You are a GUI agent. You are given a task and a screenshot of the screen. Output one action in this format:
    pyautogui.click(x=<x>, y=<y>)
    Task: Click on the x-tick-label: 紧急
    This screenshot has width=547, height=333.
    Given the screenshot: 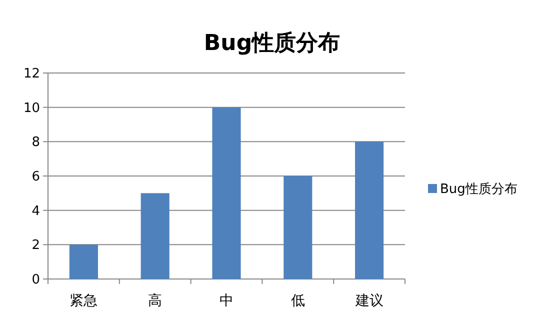 What is the action you would take?
    pyautogui.click(x=84, y=301)
    